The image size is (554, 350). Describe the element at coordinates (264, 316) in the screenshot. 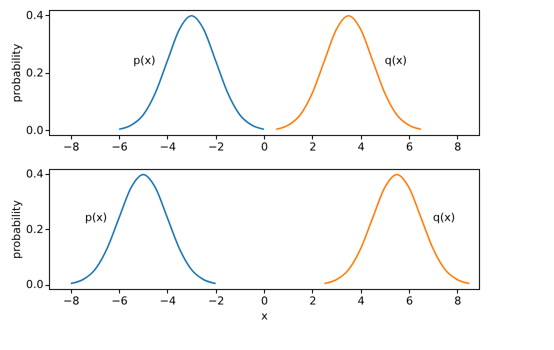

I see `x-axis-title: x` at that location.